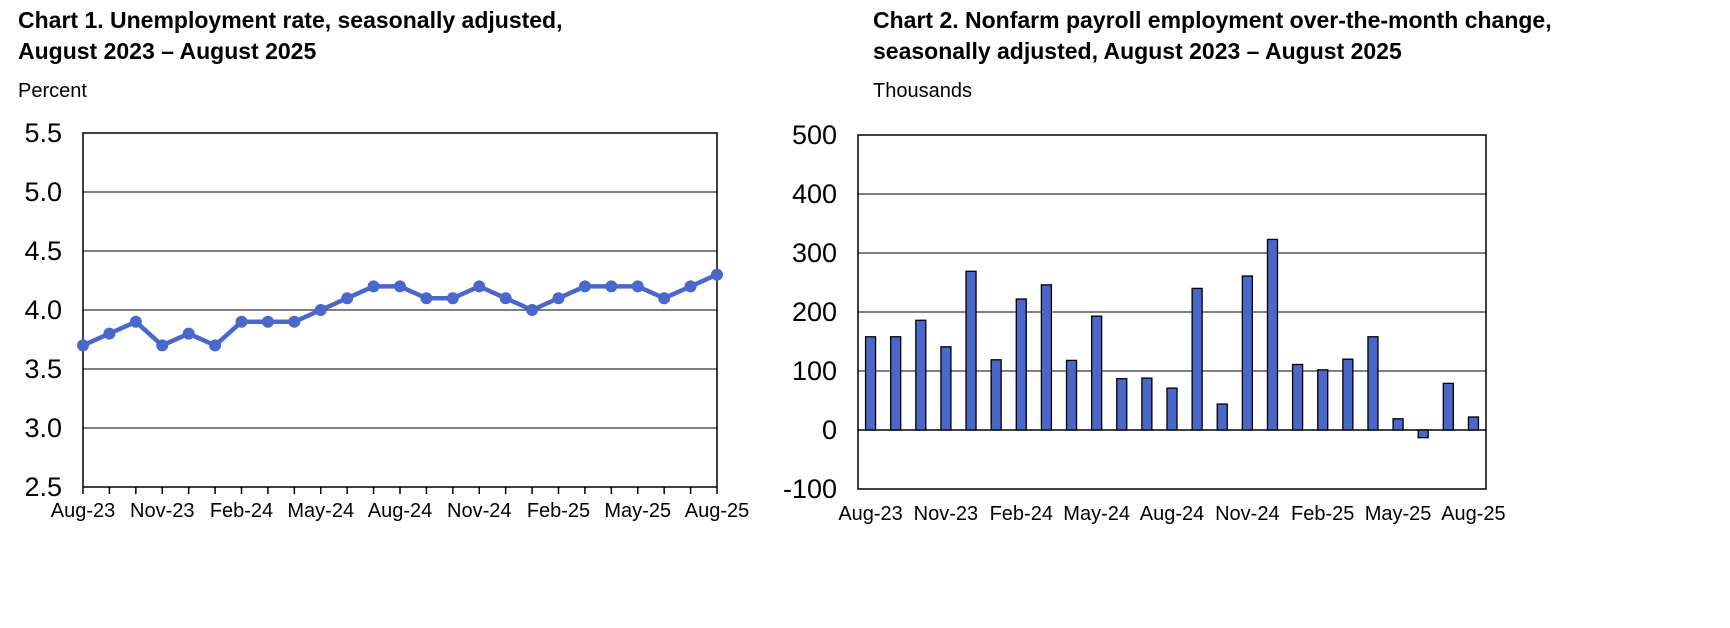 The image size is (1730, 628). I want to click on y-tick-label: 4.5, so click(43, 251).